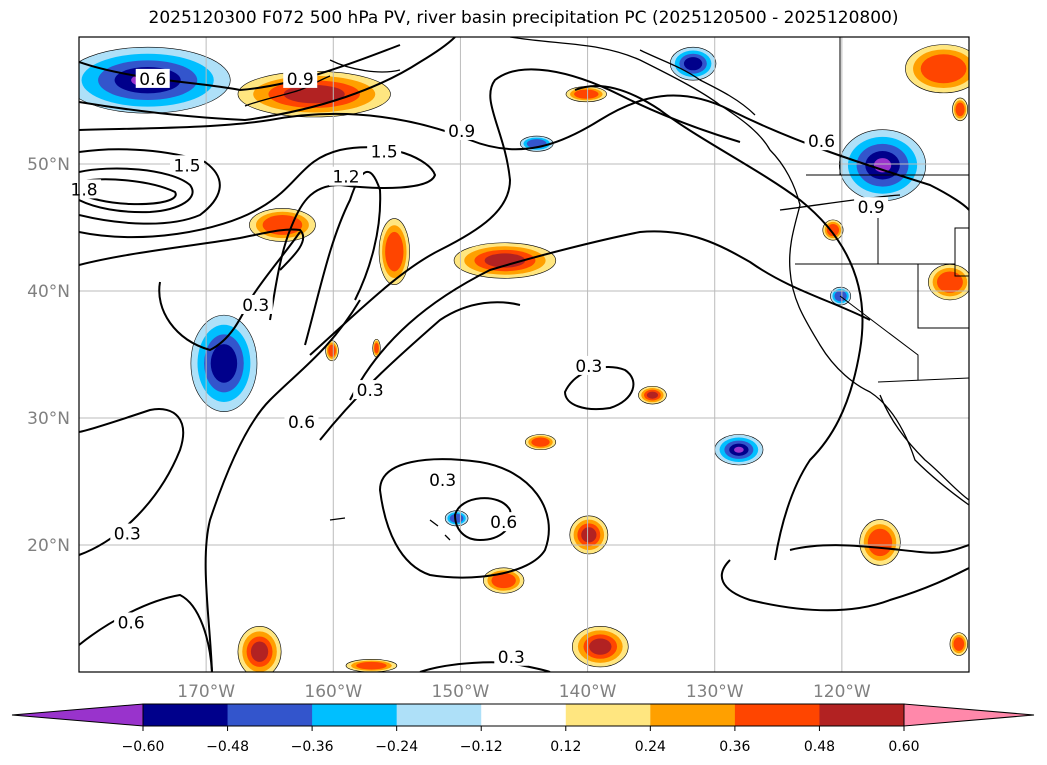  I want to click on colorbar, so click(523, 715).